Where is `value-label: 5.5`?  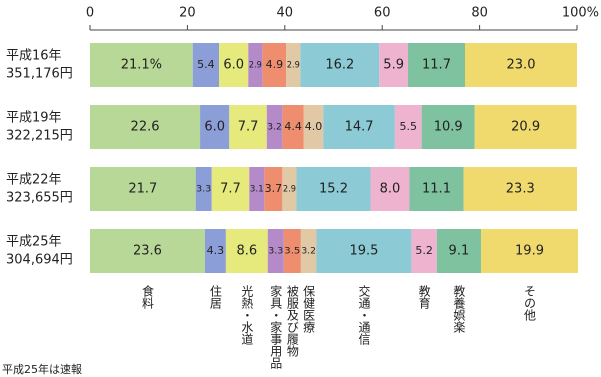 value-label: 5.5 is located at coordinates (409, 126).